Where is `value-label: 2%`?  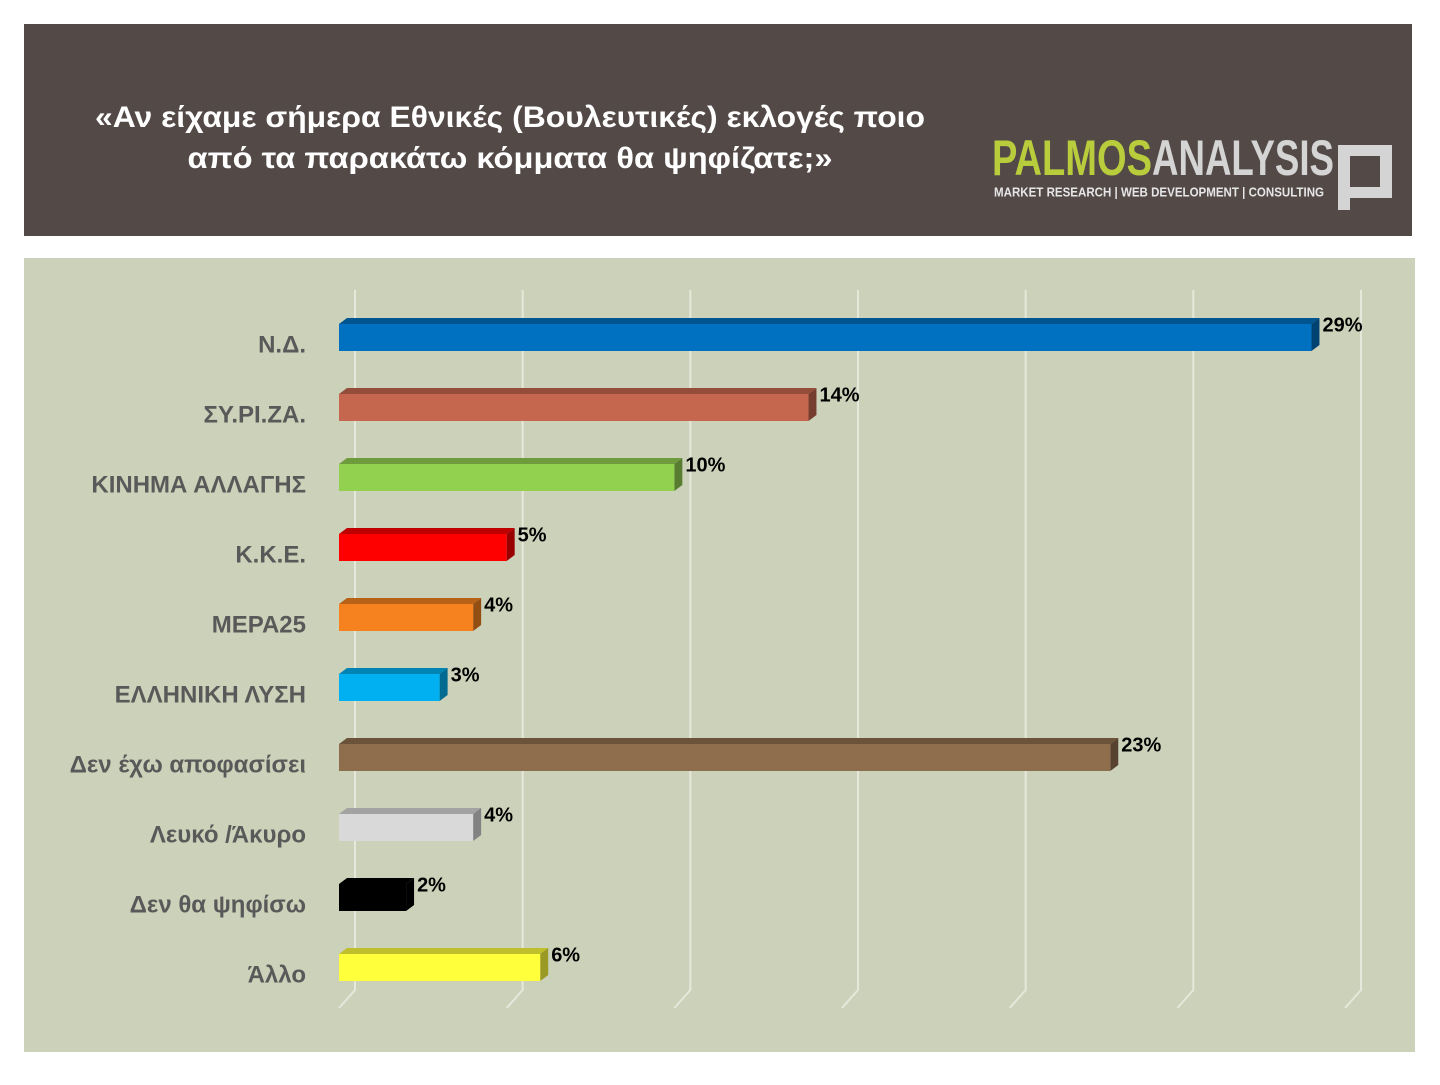
value-label: 2% is located at coordinates (431, 885).